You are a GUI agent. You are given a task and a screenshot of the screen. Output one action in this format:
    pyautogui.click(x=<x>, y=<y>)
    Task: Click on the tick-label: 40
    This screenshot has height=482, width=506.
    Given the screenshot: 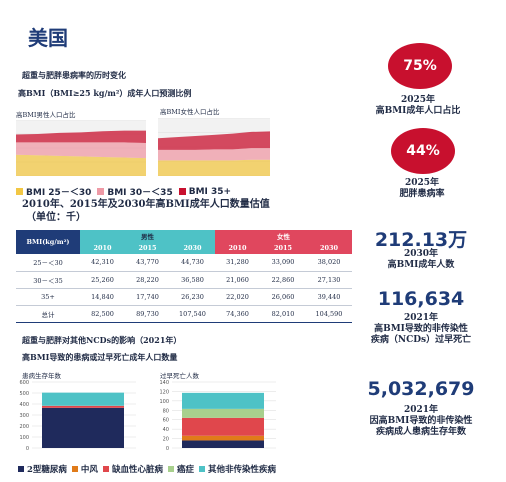 What is the action you would take?
    pyautogui.click(x=166, y=430)
    